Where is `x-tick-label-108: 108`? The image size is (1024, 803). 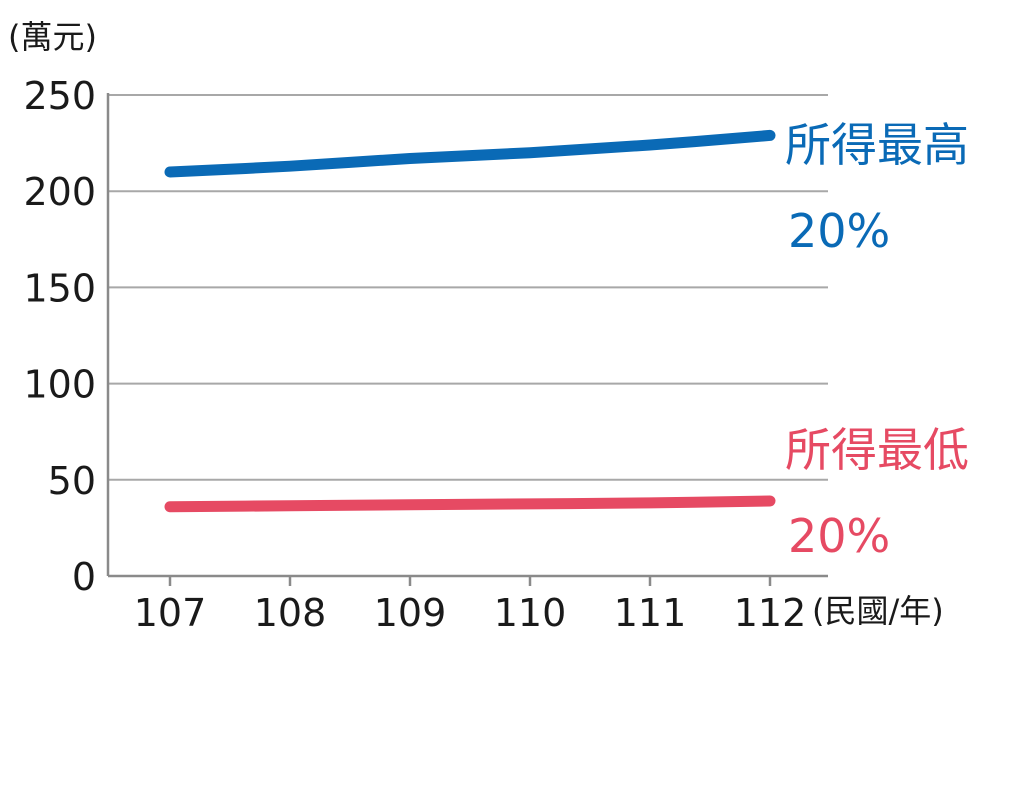
x-tick-label-108: 108 is located at coordinates (290, 613).